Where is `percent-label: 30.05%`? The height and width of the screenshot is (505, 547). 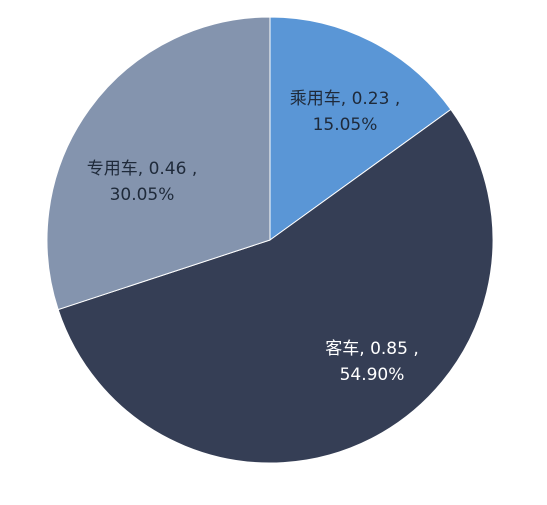 percent-label: 30.05% is located at coordinates (142, 195).